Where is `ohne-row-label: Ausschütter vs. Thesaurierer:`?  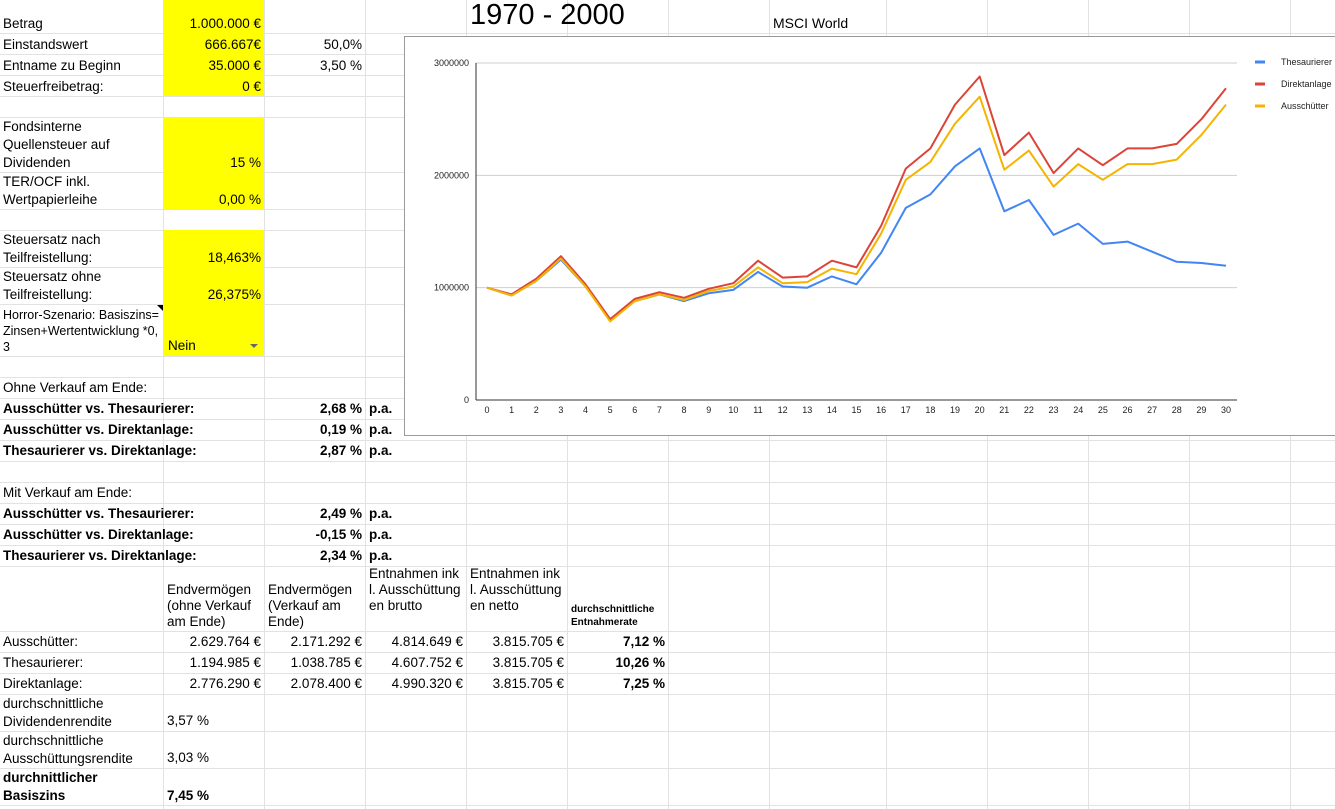
ohne-row-label: Ausschütter vs. Thesaurierer: is located at coordinates (99, 408).